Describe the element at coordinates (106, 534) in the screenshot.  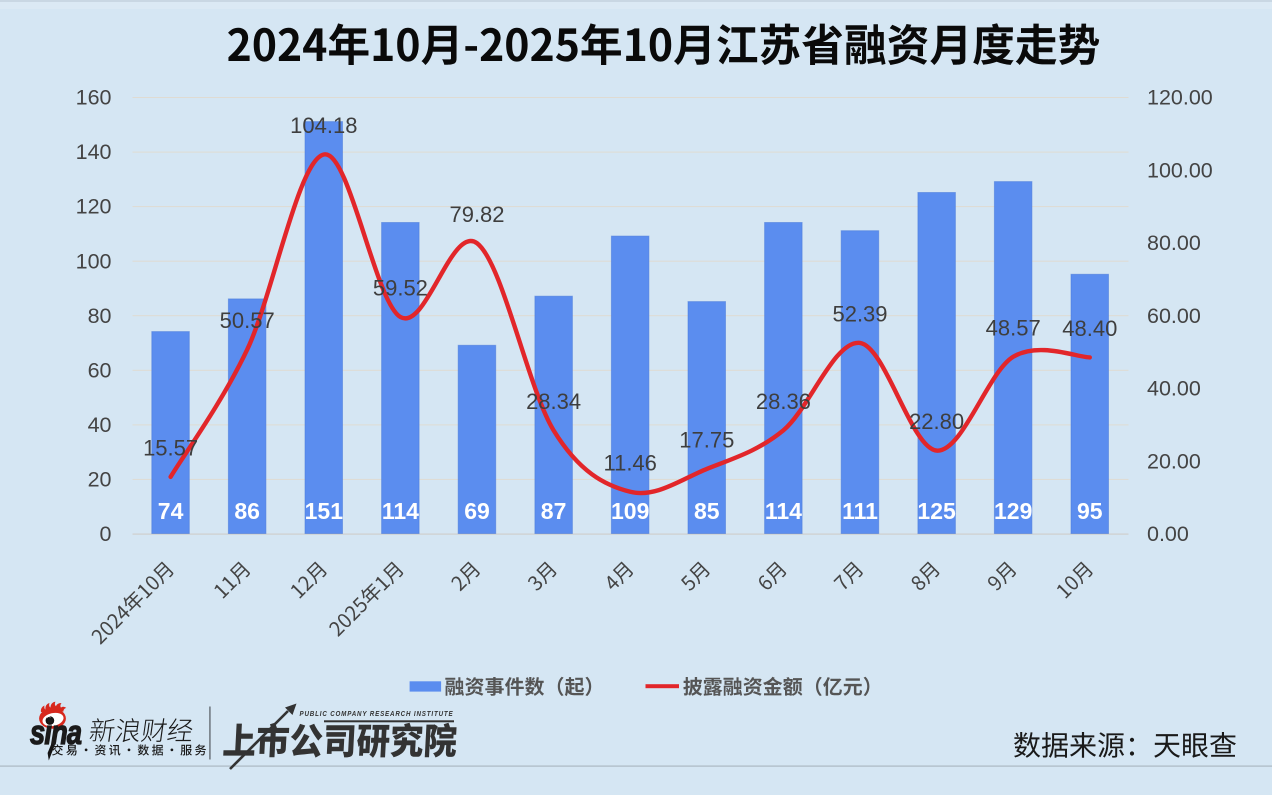
I see `svg-text: 0` at that location.